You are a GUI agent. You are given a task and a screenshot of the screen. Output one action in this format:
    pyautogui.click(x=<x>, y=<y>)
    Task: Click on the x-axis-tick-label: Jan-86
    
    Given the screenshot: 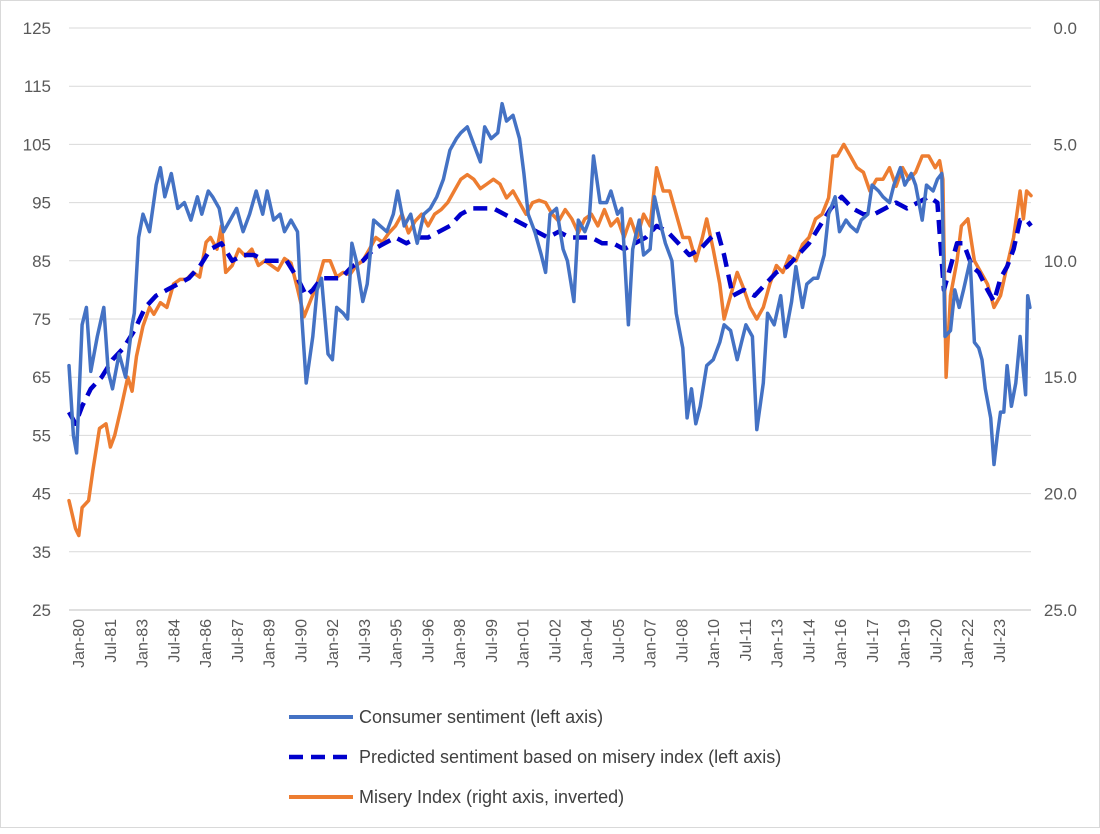 What is the action you would take?
    pyautogui.click(x=206, y=643)
    